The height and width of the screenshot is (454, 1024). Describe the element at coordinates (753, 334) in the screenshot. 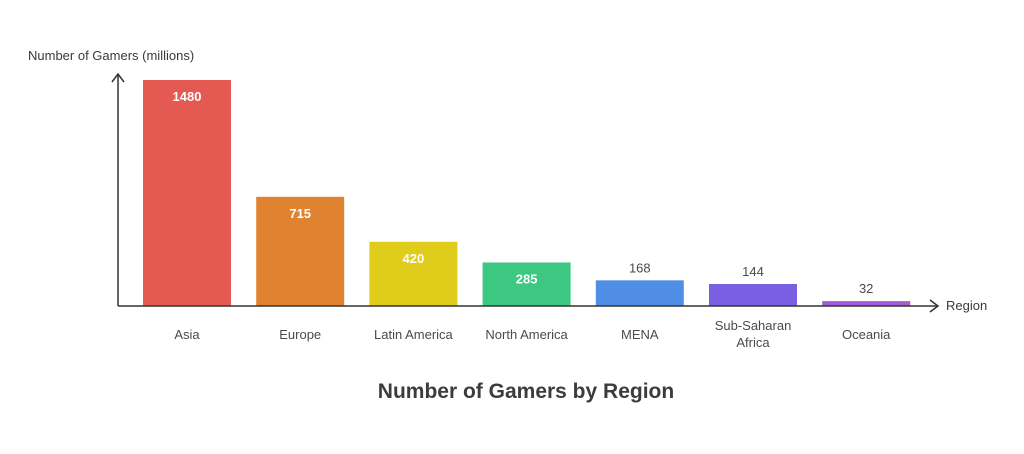

I see `x-tick-label: Sub-Saharan Africa` at that location.